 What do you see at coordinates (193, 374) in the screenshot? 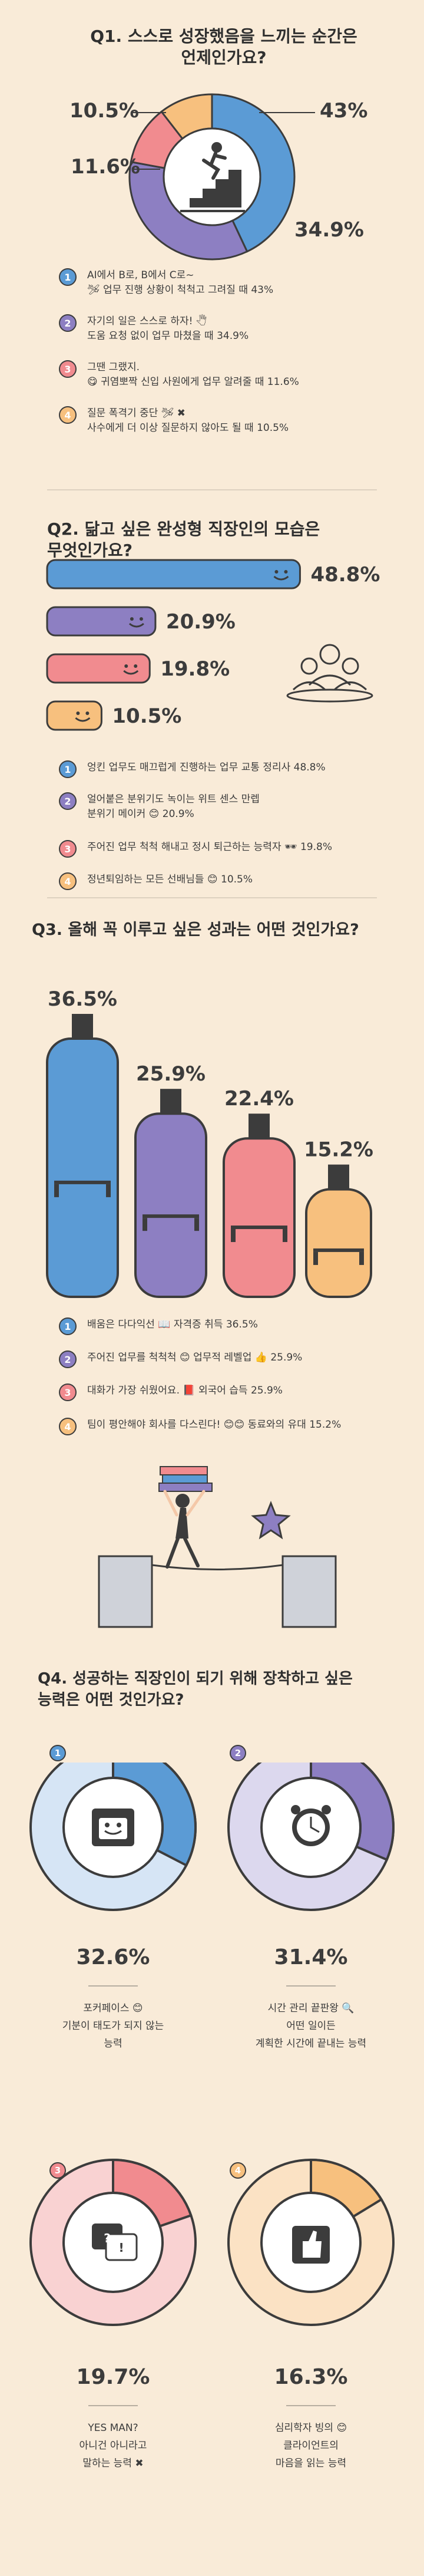
I see `q1-legend-text: 그땐 그랬지. 😋 귀염뽀짝 신입 사원에게 업무 알려줄 때 11.6%` at bounding box center [193, 374].